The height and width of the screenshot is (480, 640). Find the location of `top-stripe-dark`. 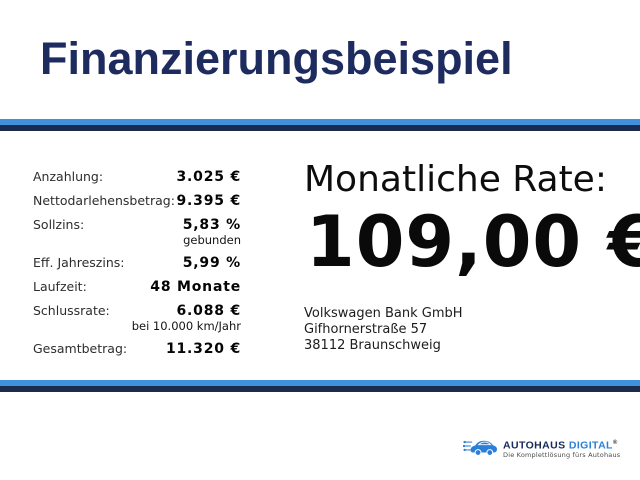

top-stripe-dark is located at coordinates (320, 128).